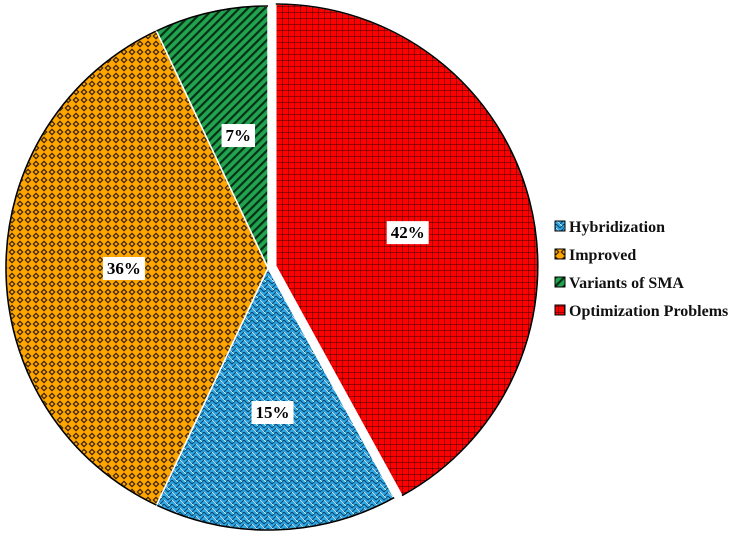  I want to click on data-label-text-improved: 36%, so click(124, 268).